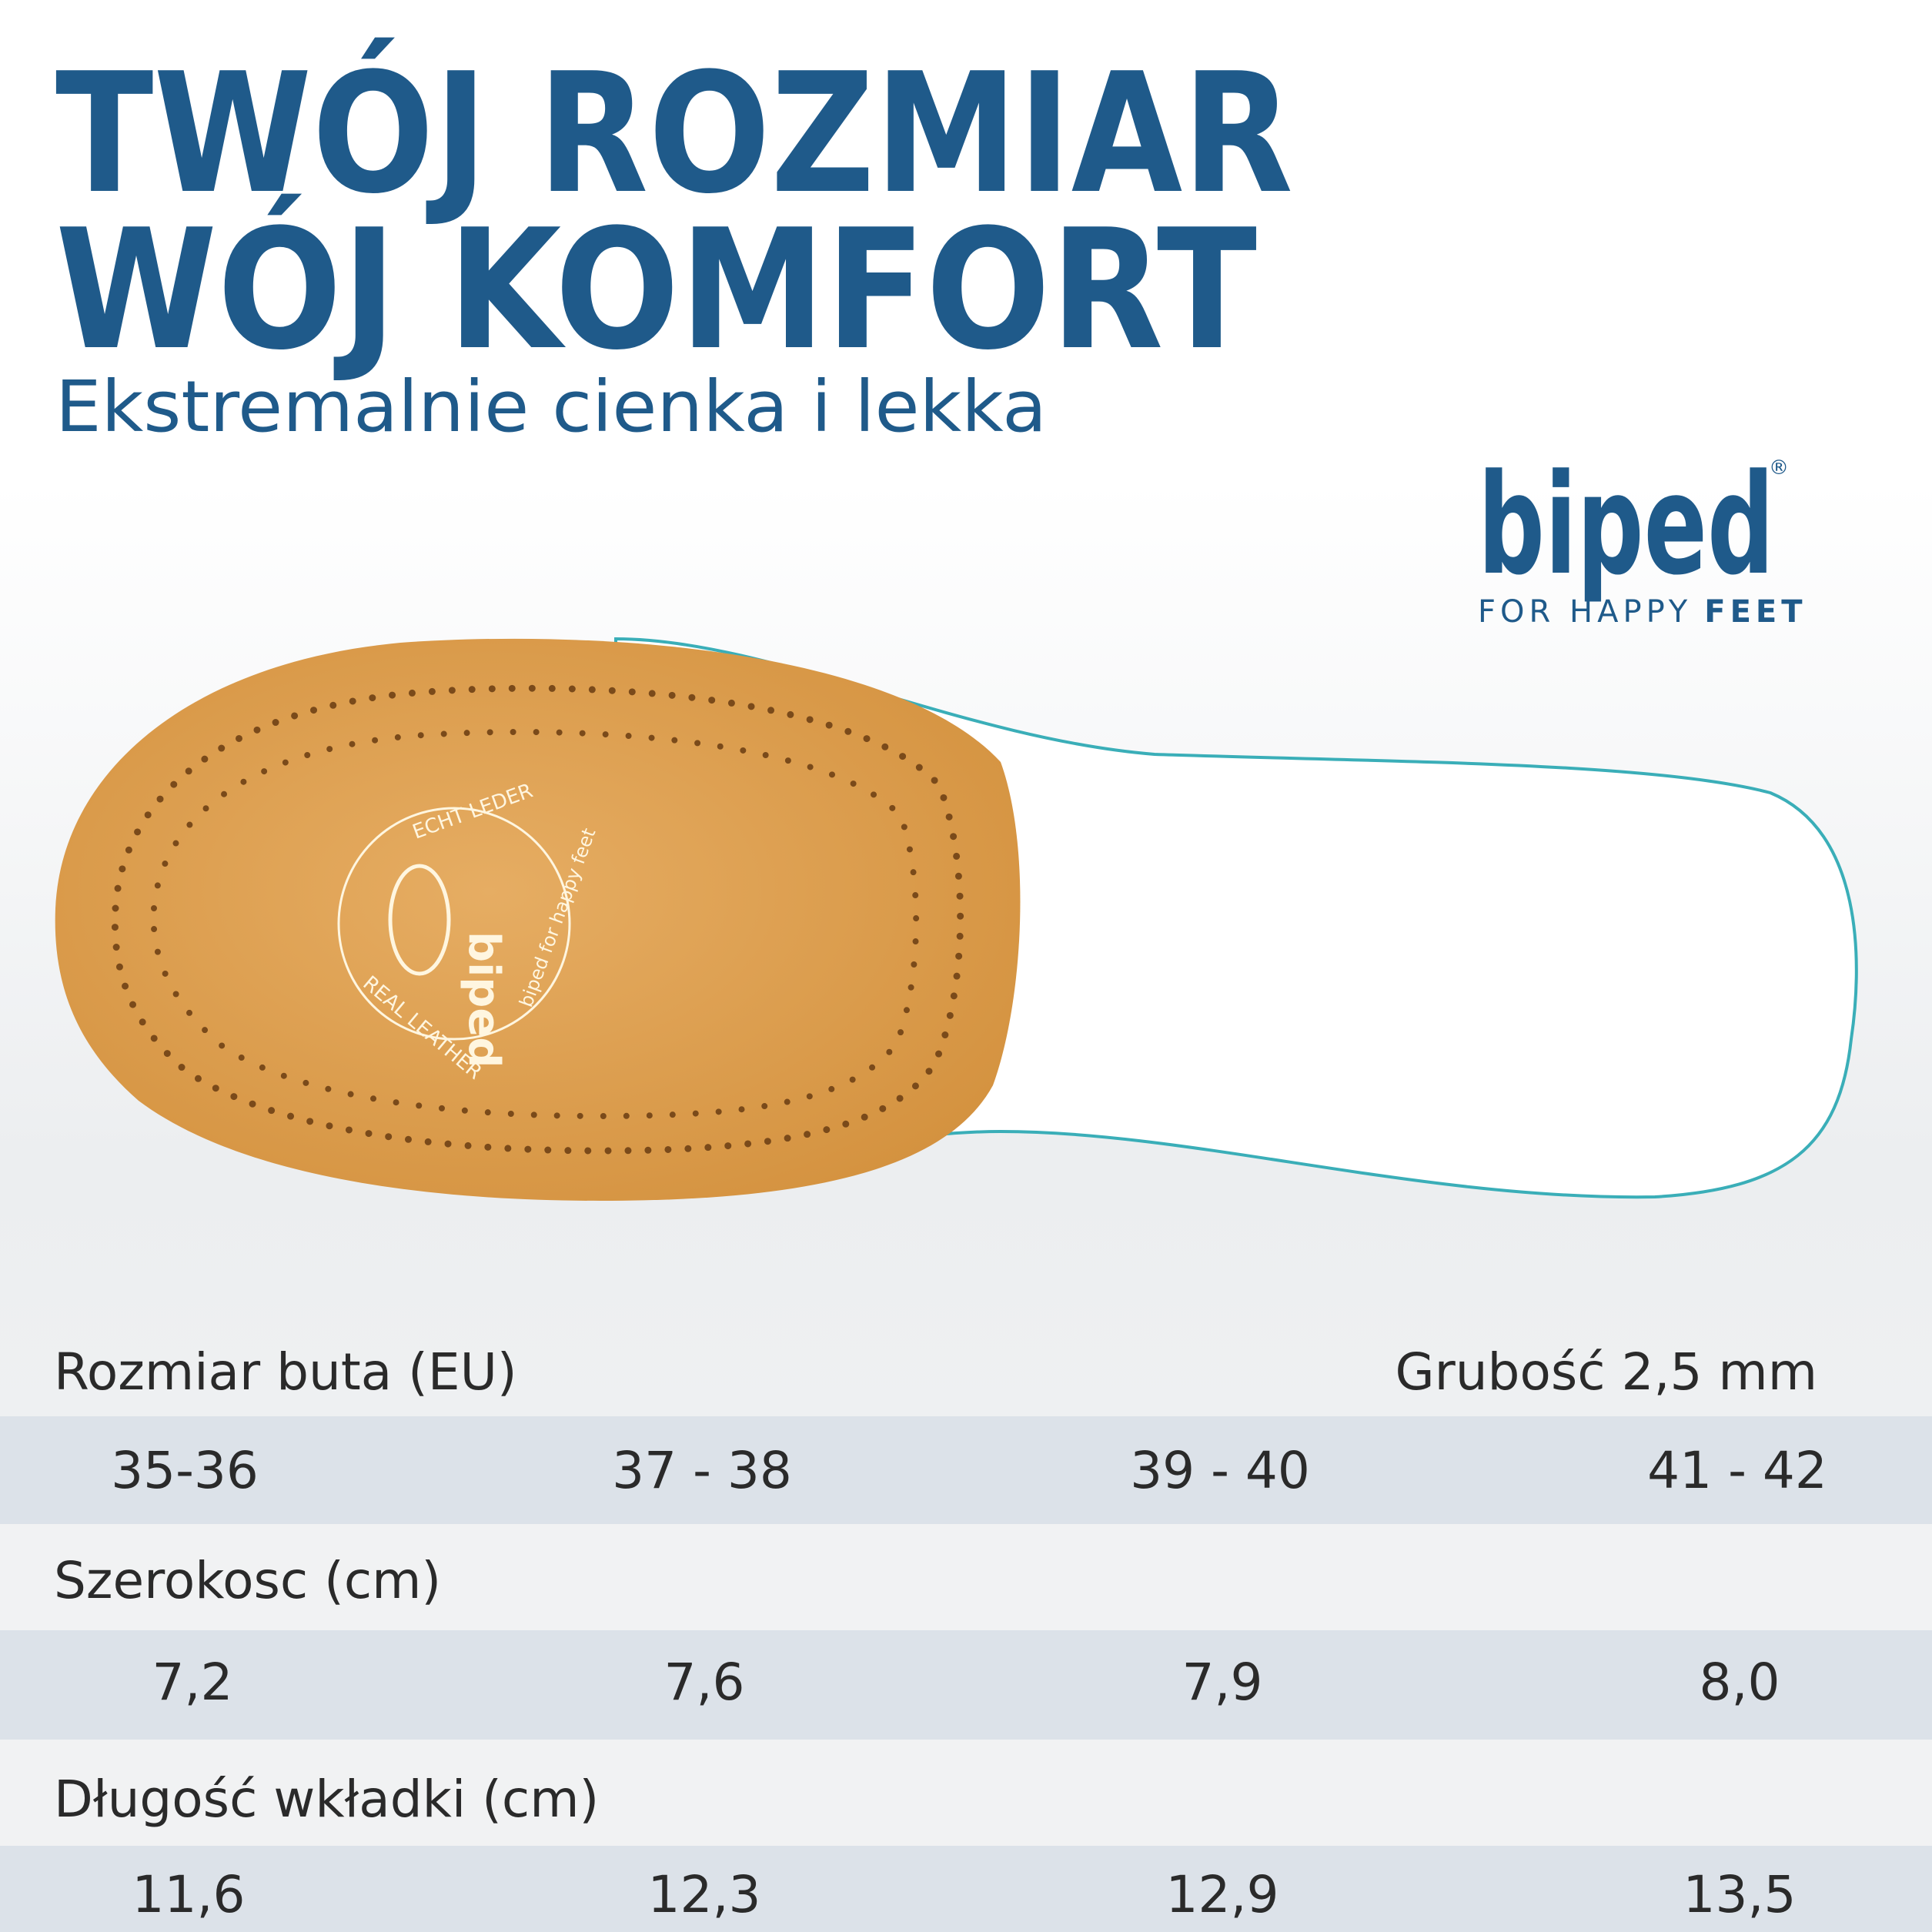  What do you see at coordinates (1737, 1470) in the screenshot?
I see `size-cell: 41 - 42` at bounding box center [1737, 1470].